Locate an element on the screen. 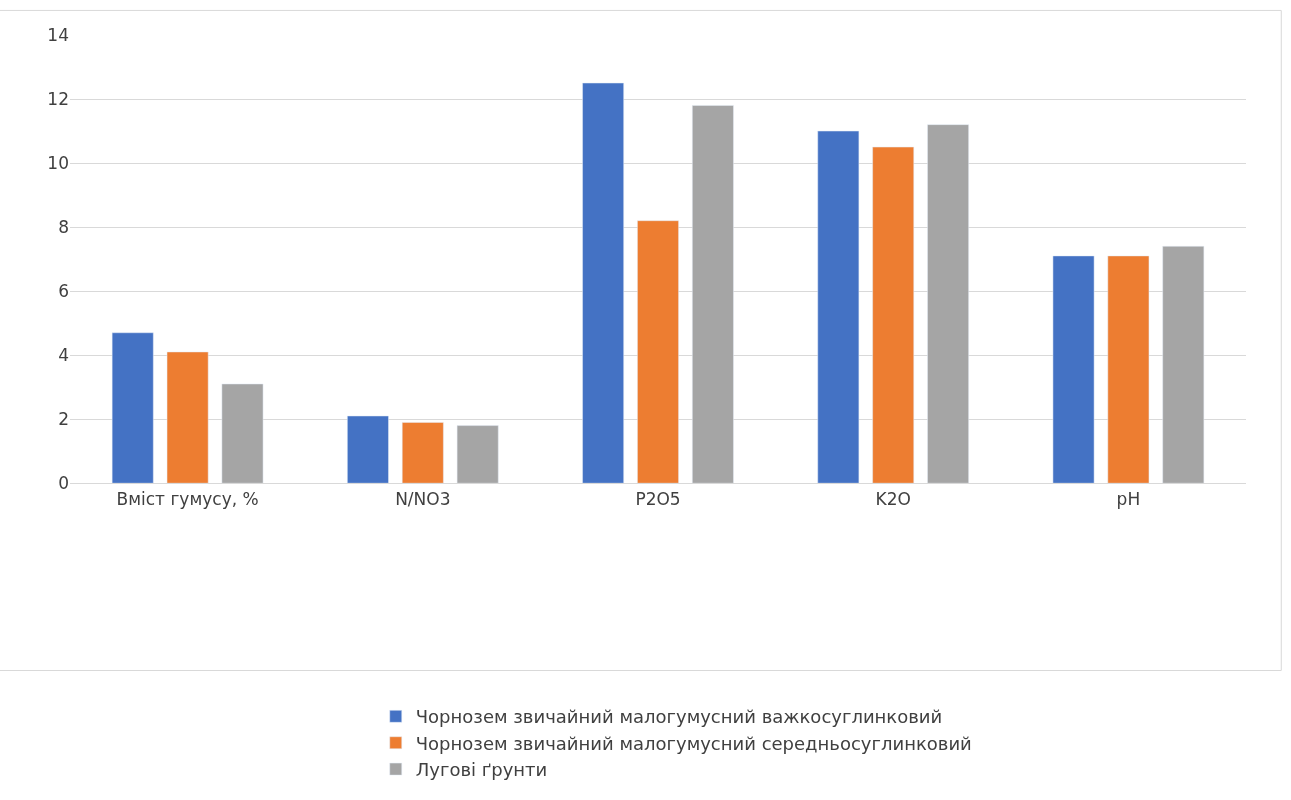  y-tick-label: 0 is located at coordinates (63, 483).